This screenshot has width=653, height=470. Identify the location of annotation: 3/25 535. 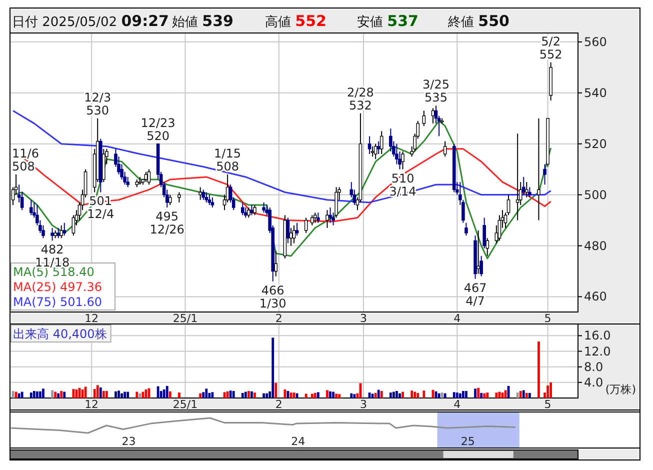
(436, 91).